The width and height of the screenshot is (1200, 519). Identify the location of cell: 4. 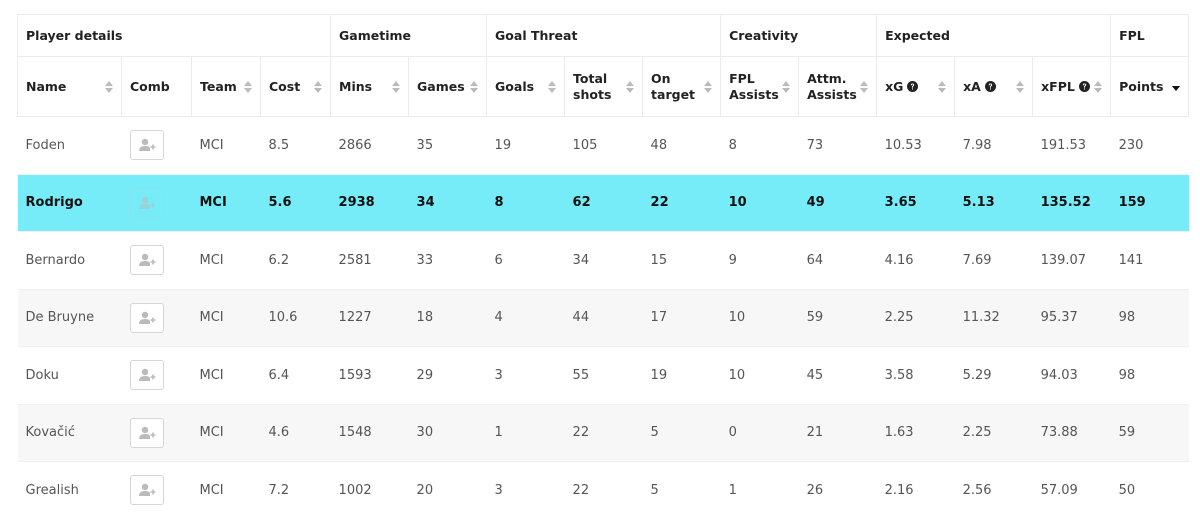
(525, 317).